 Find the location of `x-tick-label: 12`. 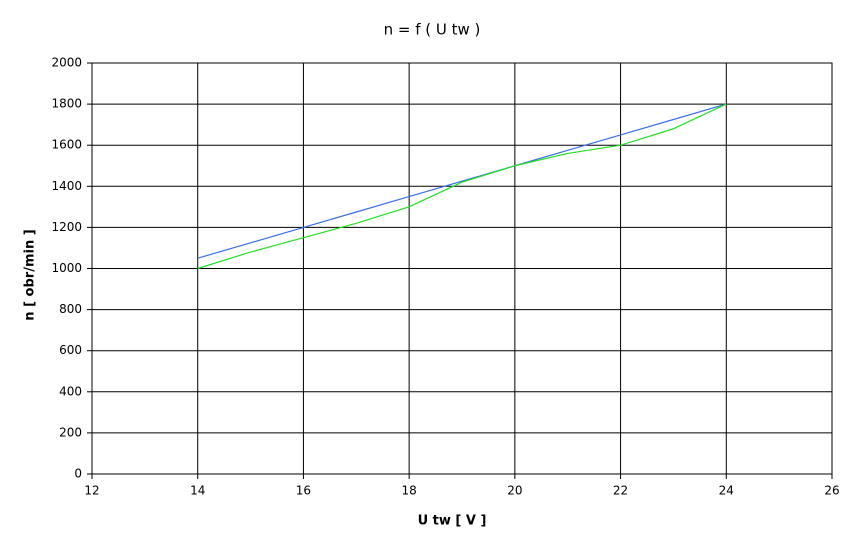

x-tick-label: 12 is located at coordinates (91, 491).